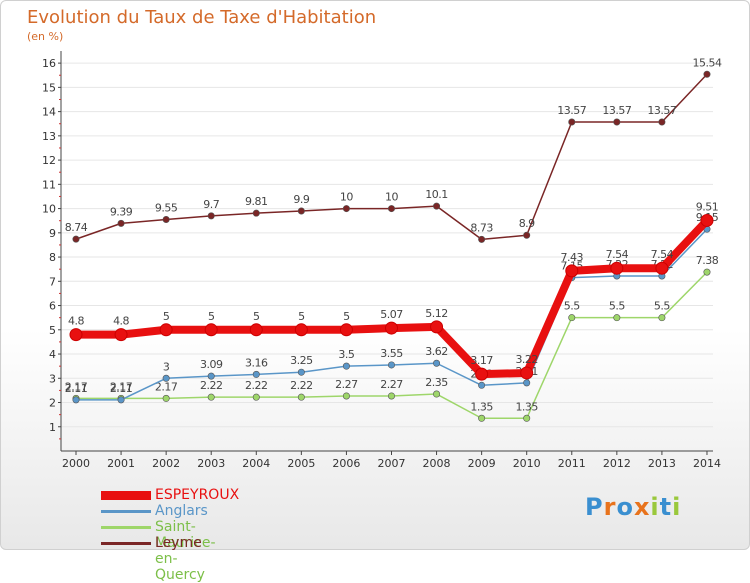 This screenshot has height=583, width=750. What do you see at coordinates (482, 463) in the screenshot?
I see `x-tick-label: 2009` at bounding box center [482, 463].